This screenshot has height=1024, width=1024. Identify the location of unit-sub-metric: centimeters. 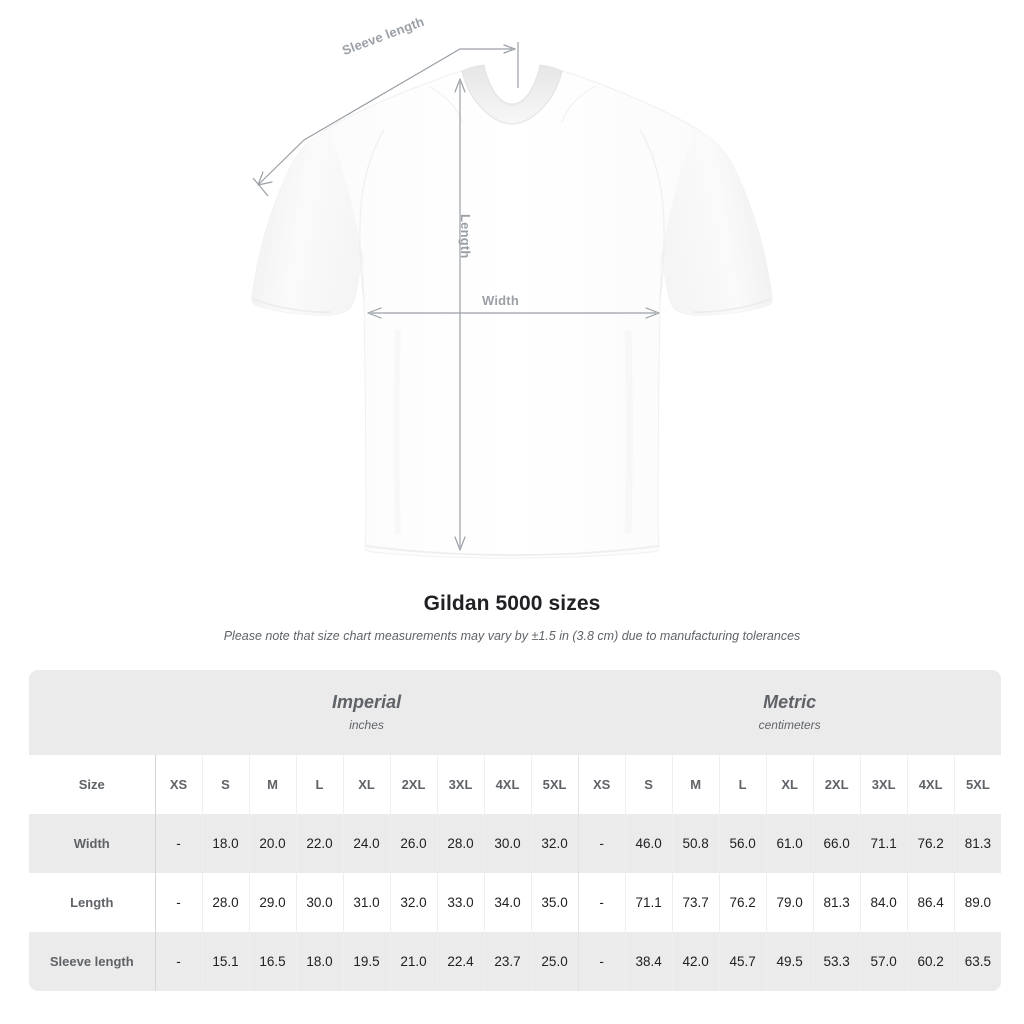
(789, 725).